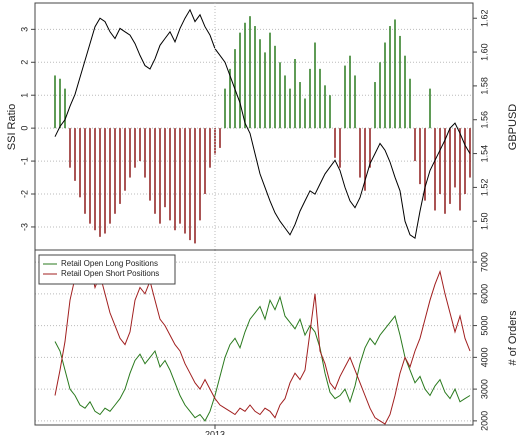  What do you see at coordinates (484, 357) in the screenshot?
I see `y-tick-label: 4000` at bounding box center [484, 357].